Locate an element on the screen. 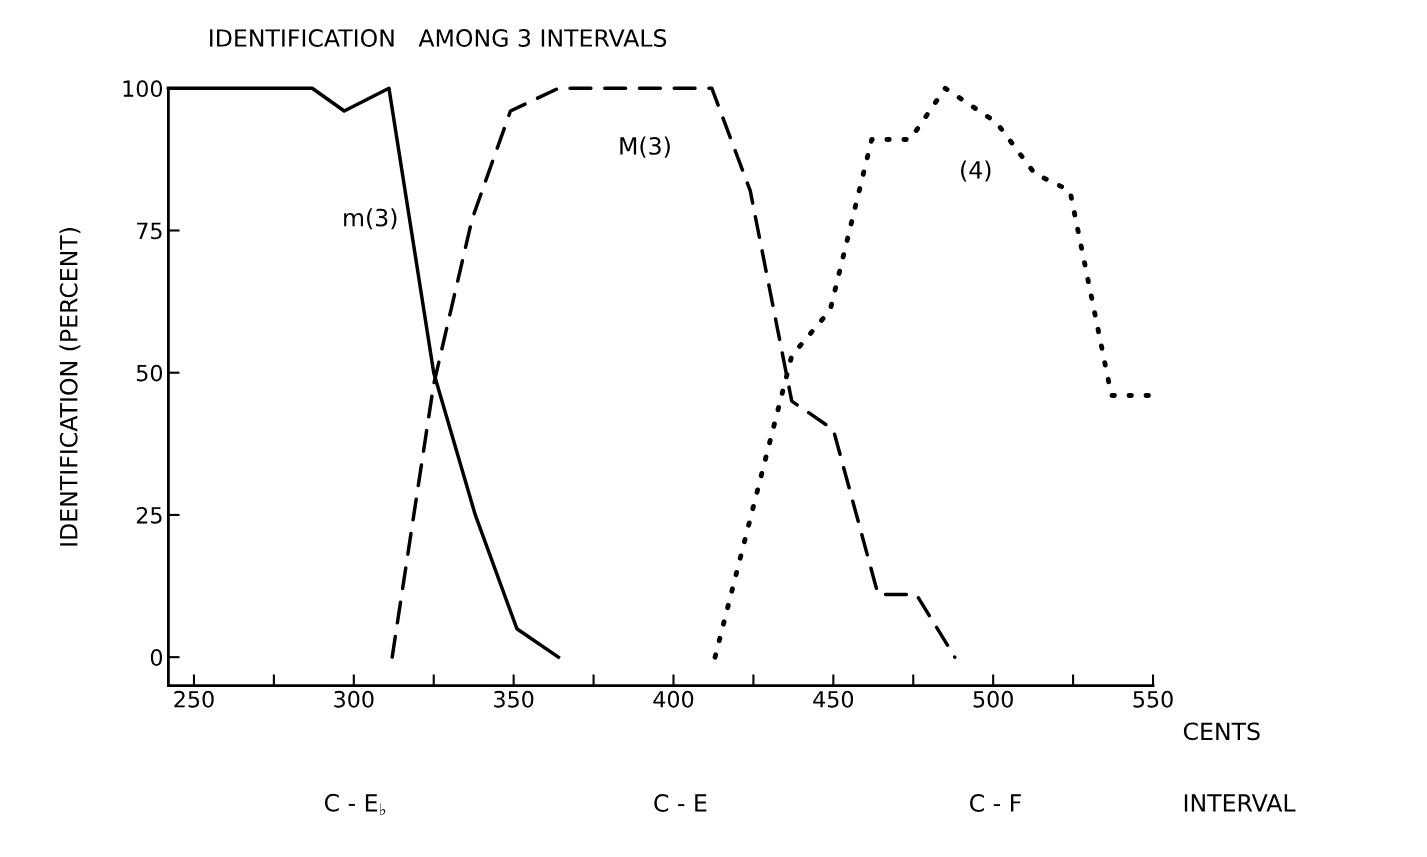  chart-title: IDENTIFICATION AMONG 3 INTERVALS is located at coordinates (438, 38).